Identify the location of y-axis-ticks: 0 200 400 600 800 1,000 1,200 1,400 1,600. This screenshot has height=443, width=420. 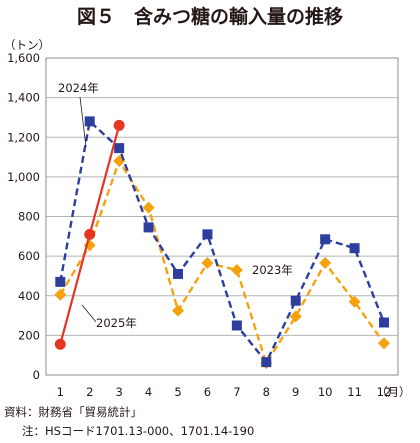
(23, 216).